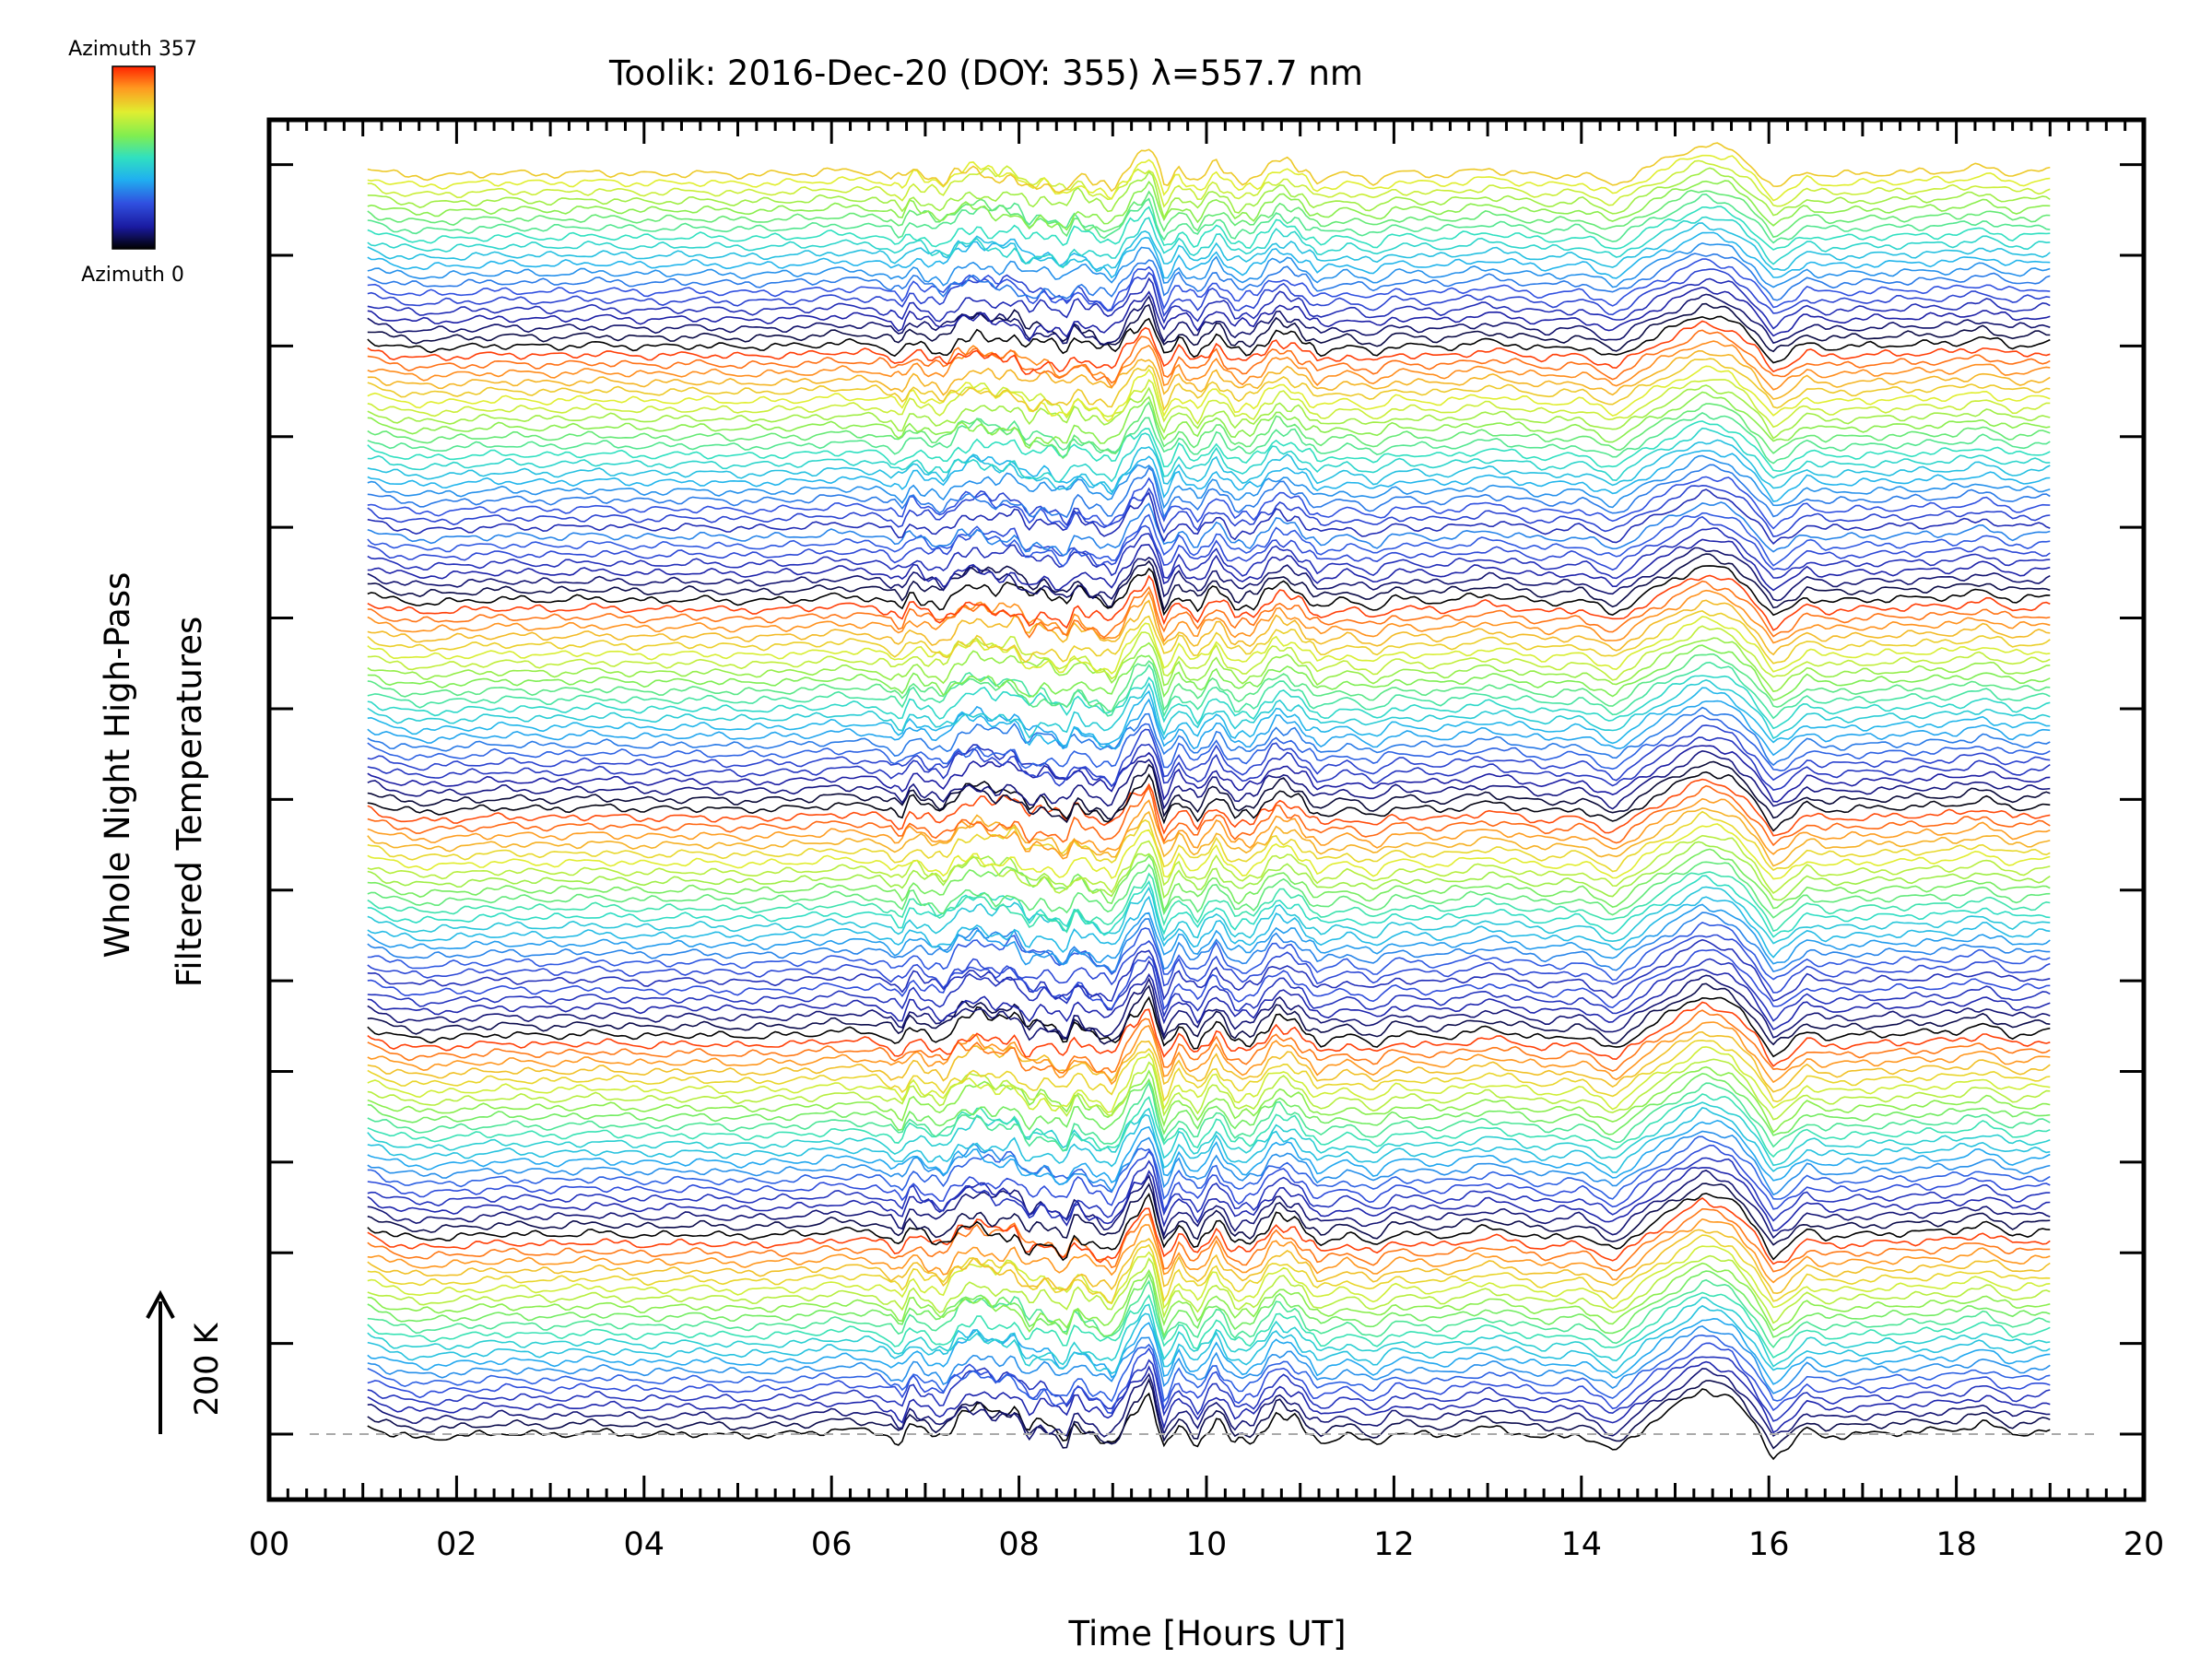 This screenshot has width=2212, height=1659. What do you see at coordinates (1206, 1633) in the screenshot?
I see `x-axis-label: Time [Hours UT]` at bounding box center [1206, 1633].